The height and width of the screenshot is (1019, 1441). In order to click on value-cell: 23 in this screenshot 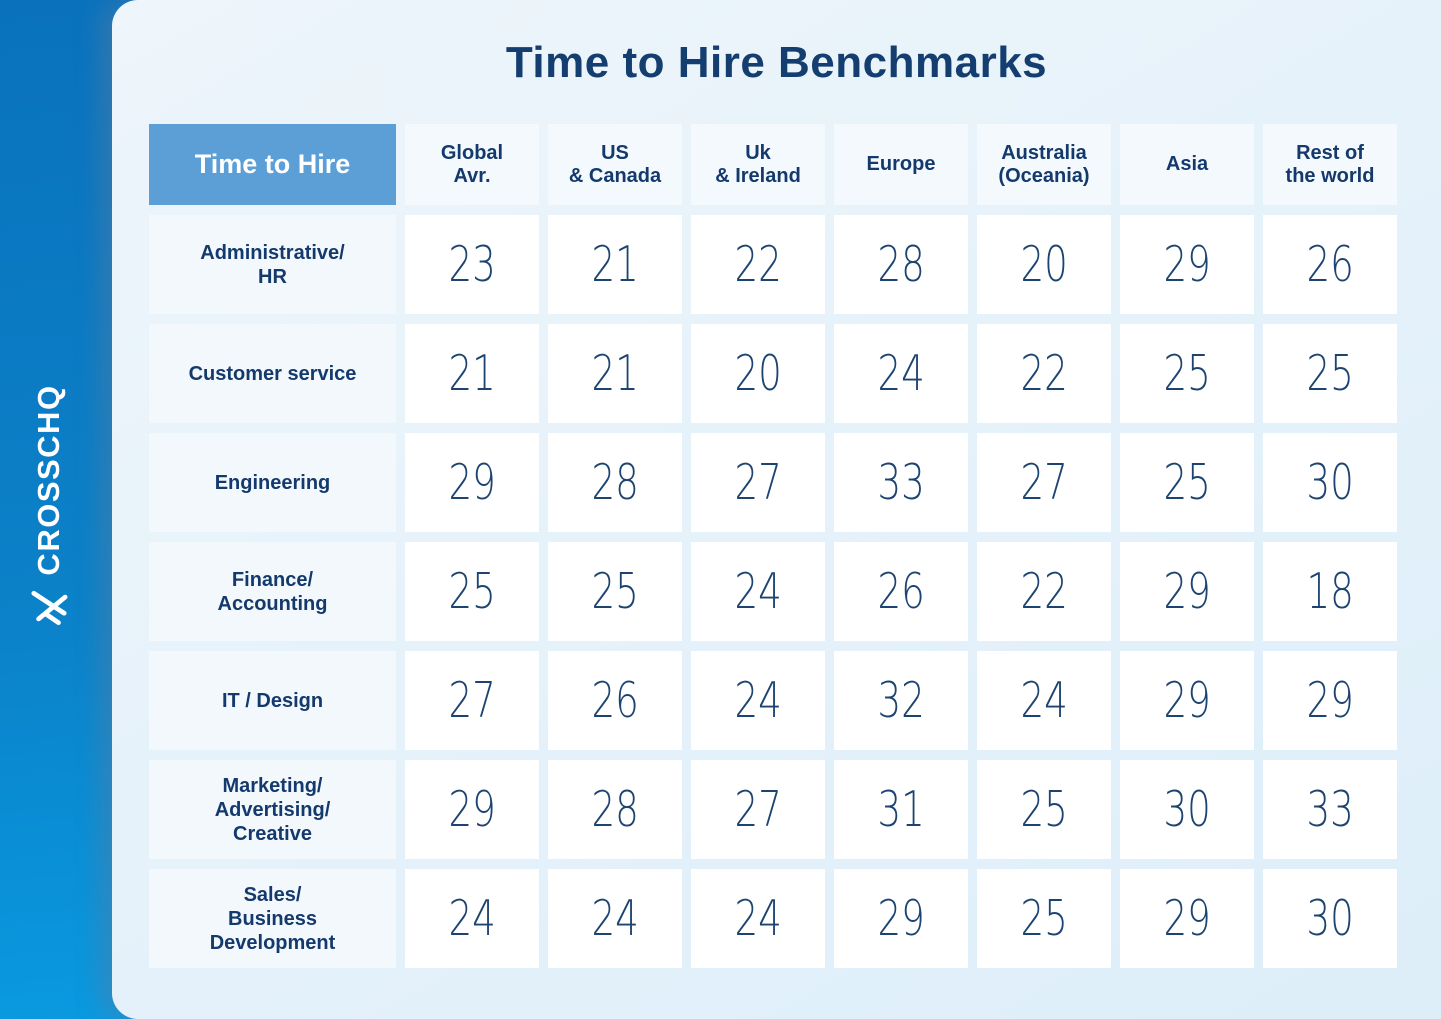, I will do `click(472, 264)`.